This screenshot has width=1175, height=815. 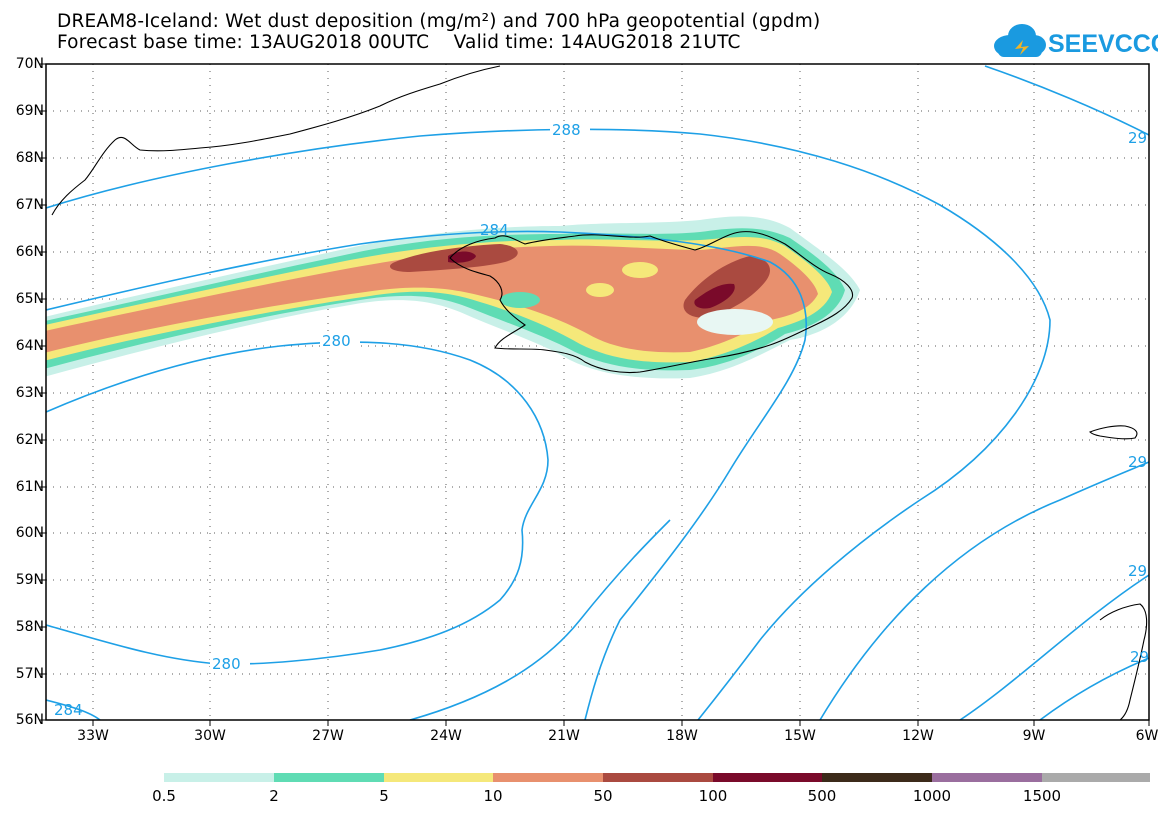 I want to click on lon-label: 6W, so click(x=1147, y=736).